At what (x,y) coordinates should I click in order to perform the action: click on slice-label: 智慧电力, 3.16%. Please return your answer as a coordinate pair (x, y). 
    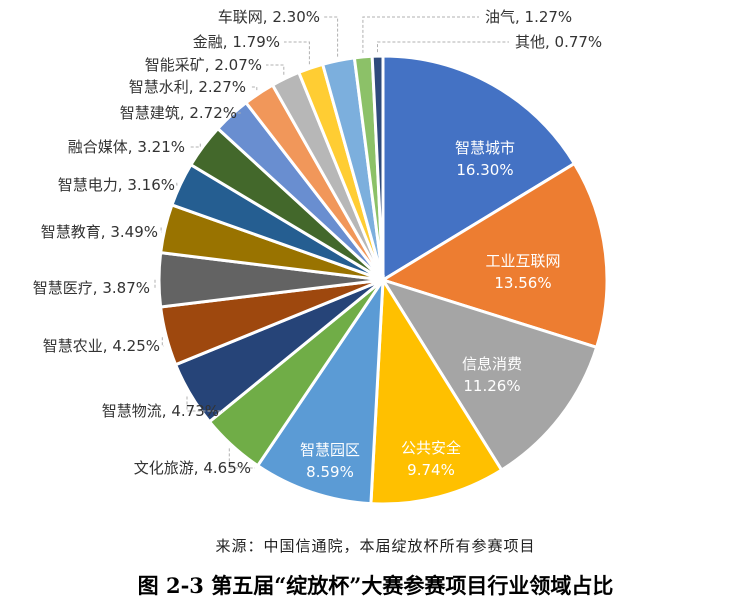
    Looking at the image, I should click on (116, 185).